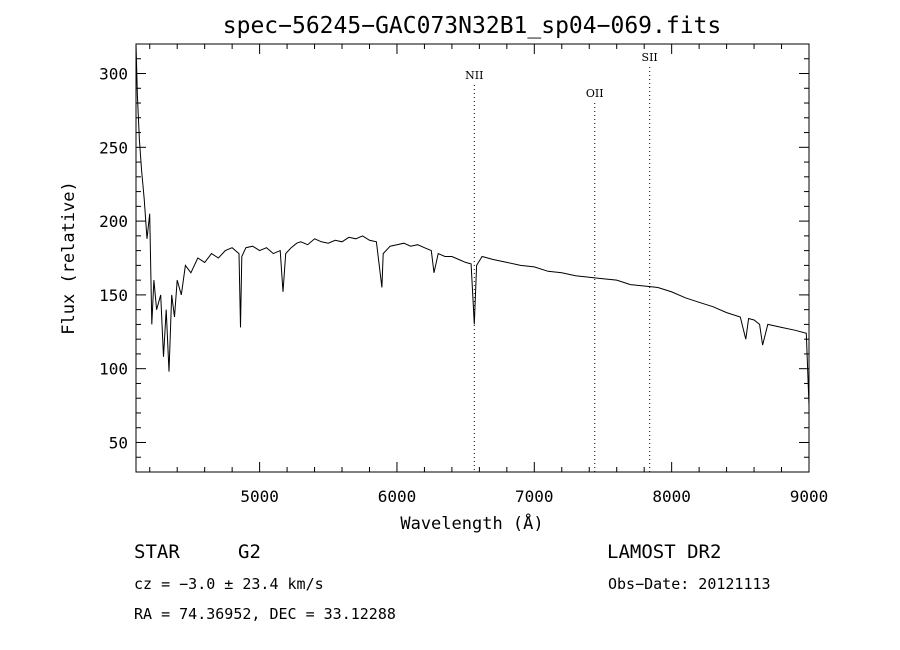 The image size is (900, 650). Describe the element at coordinates (249, 552) in the screenshot. I see `object-subclass: G2` at that location.